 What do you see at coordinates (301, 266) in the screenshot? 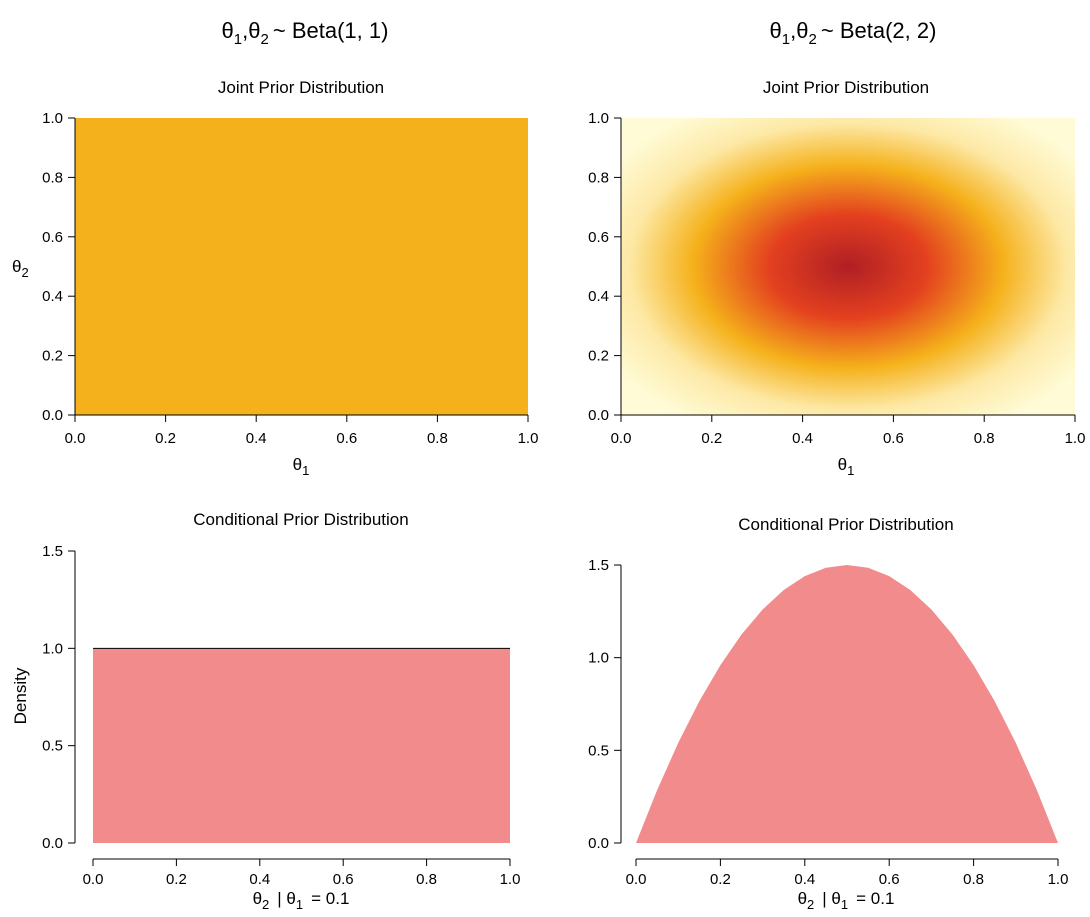
I see `heatmap-uniform` at bounding box center [301, 266].